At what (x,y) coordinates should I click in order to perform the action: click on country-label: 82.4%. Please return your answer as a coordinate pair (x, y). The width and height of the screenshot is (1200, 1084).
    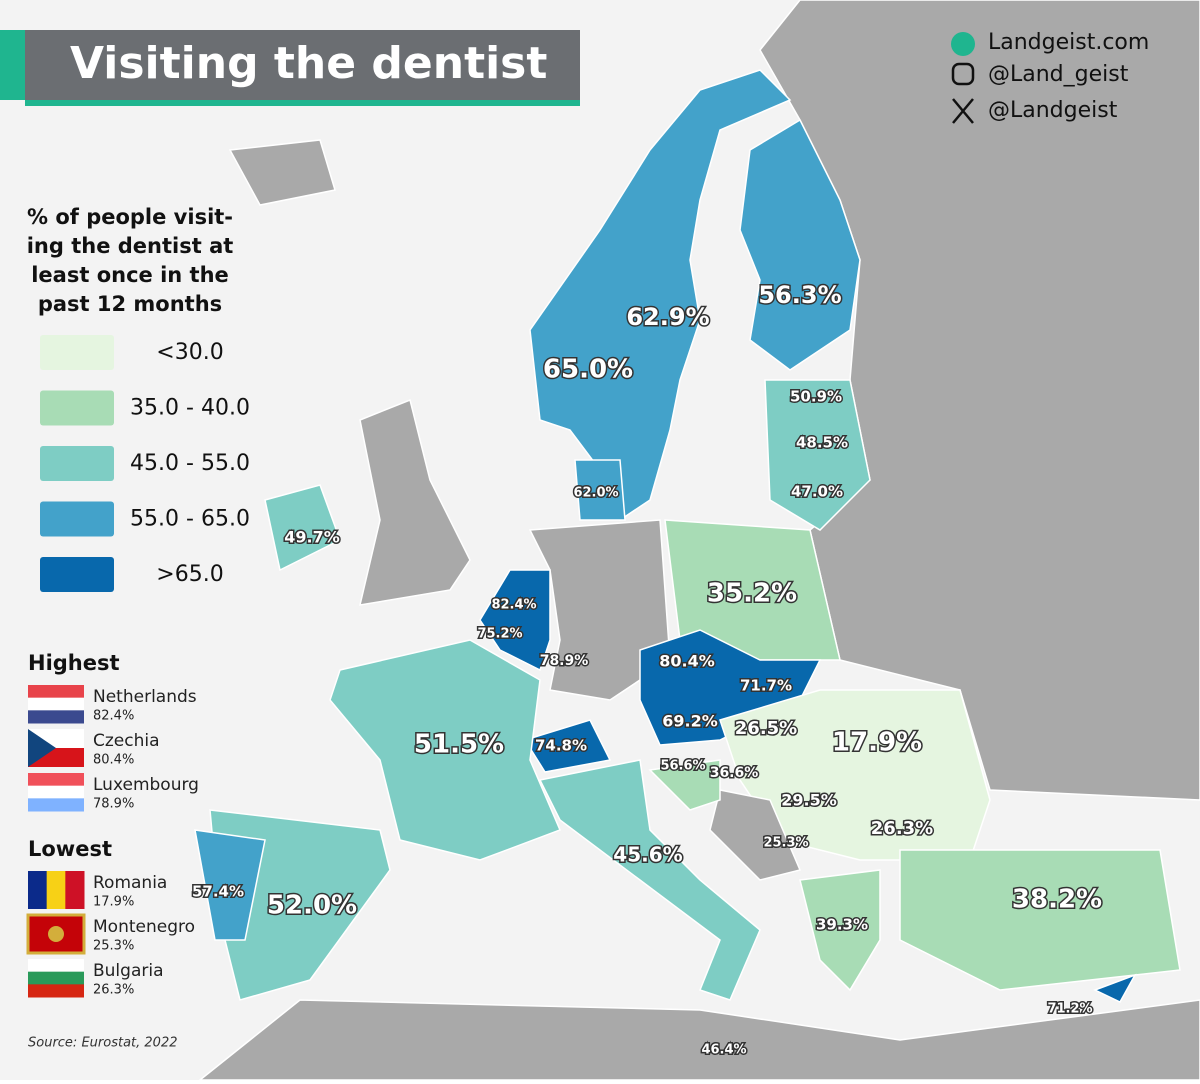
    Looking at the image, I should click on (513, 605).